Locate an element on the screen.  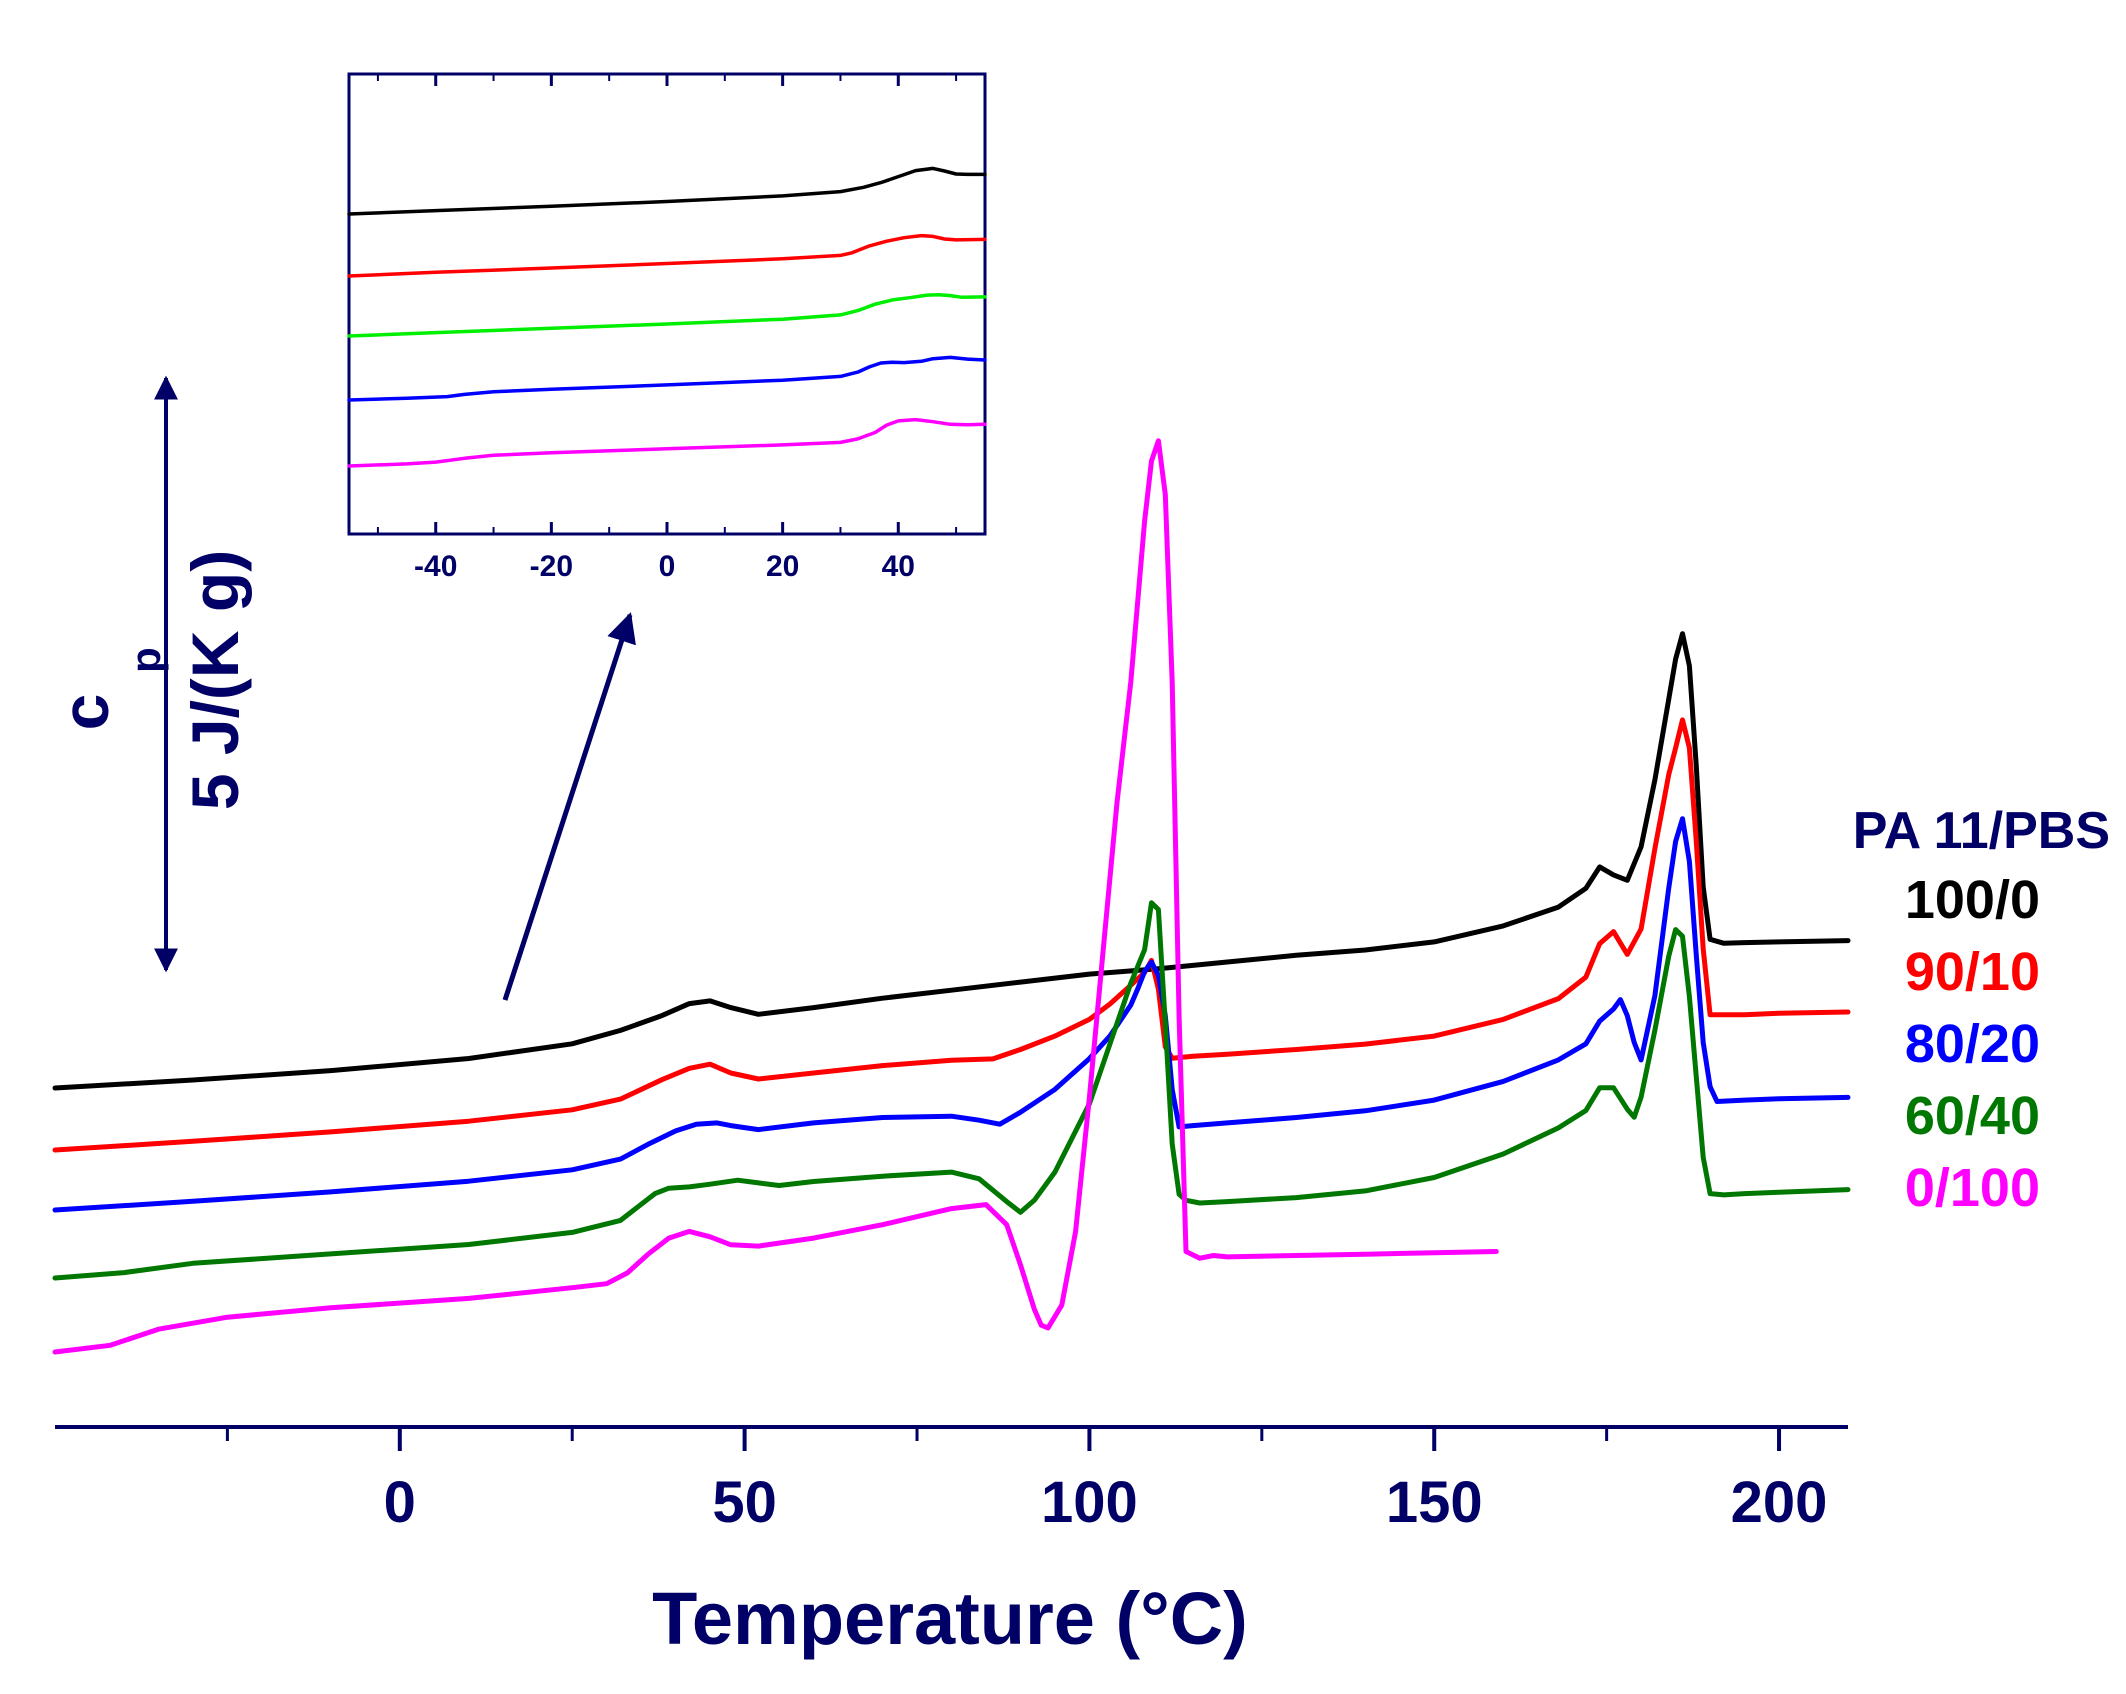
legend-entry-0-100: 0/100 is located at coordinates (1972, 1188).